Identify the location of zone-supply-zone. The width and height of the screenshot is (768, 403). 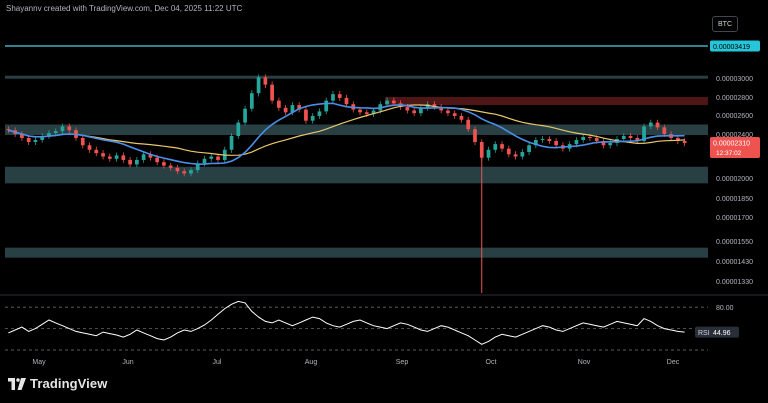
(546, 101).